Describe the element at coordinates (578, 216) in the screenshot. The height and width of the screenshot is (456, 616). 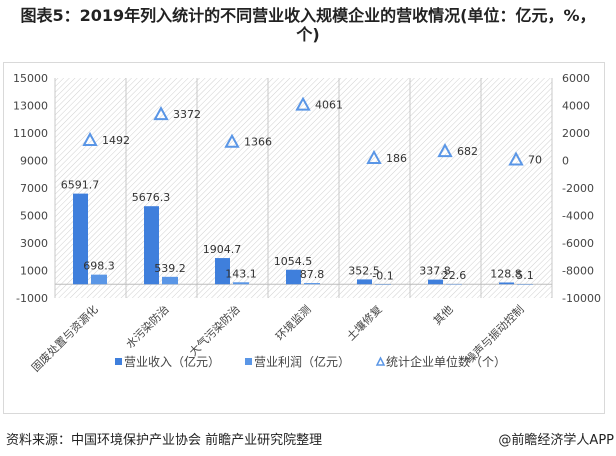
I see `right-axis-tick: -4000` at that location.